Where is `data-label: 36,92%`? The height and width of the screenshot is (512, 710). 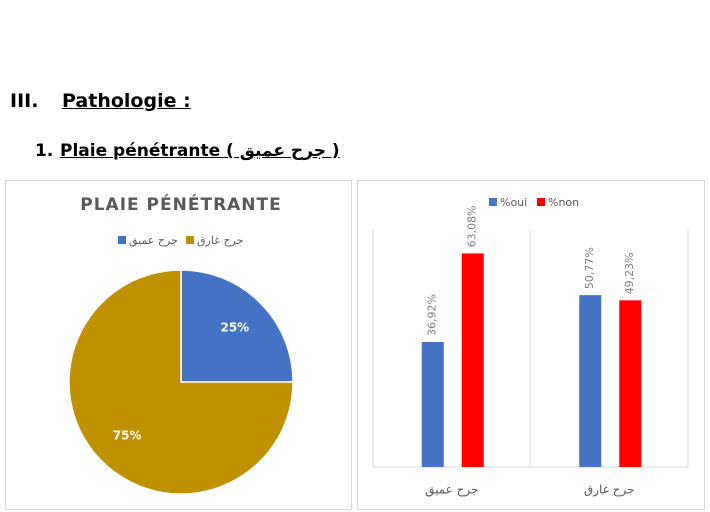 data-label: 36,92% is located at coordinates (432, 315).